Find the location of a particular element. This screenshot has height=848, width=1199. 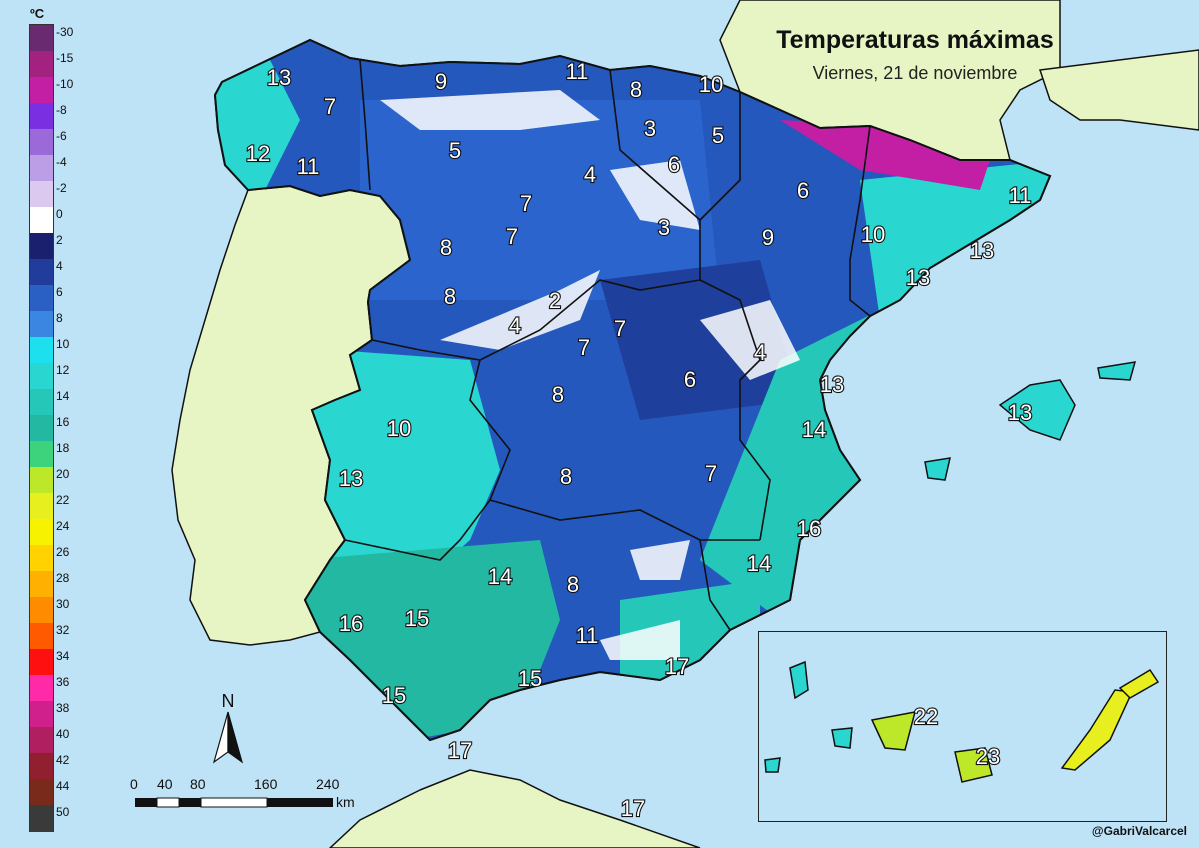

legend-label: 26 is located at coordinates (63, 552).